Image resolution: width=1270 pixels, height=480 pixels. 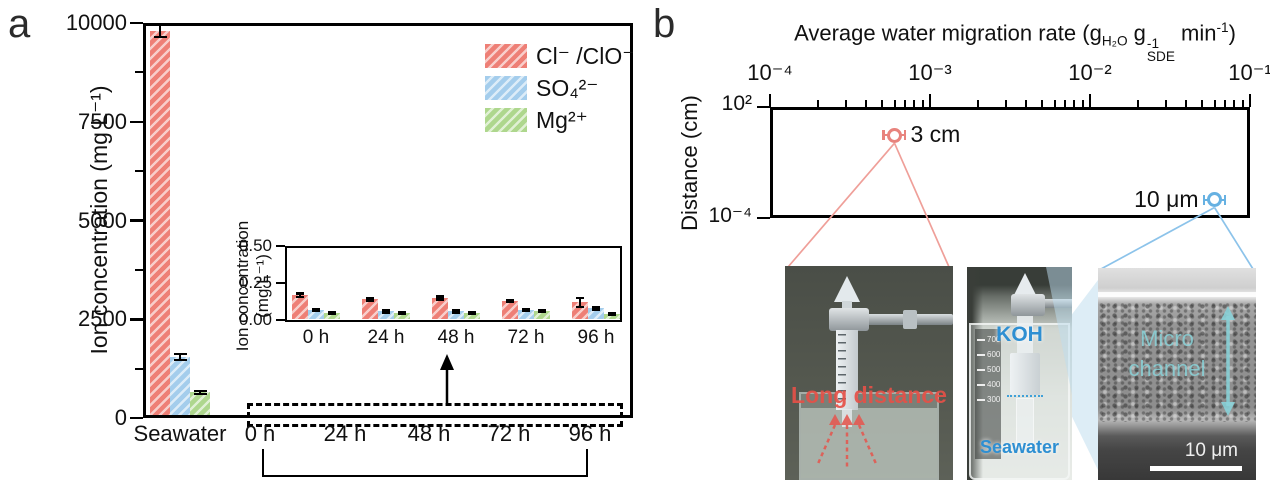 I want to click on x-axis-tick-label: 0 h, so click(x=260, y=433).